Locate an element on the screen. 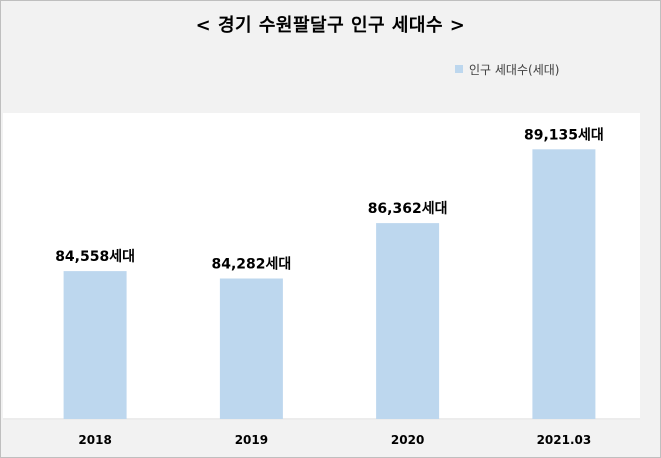 The image size is (661, 458). data-label-2019: 84,282세대 is located at coordinates (252, 265).